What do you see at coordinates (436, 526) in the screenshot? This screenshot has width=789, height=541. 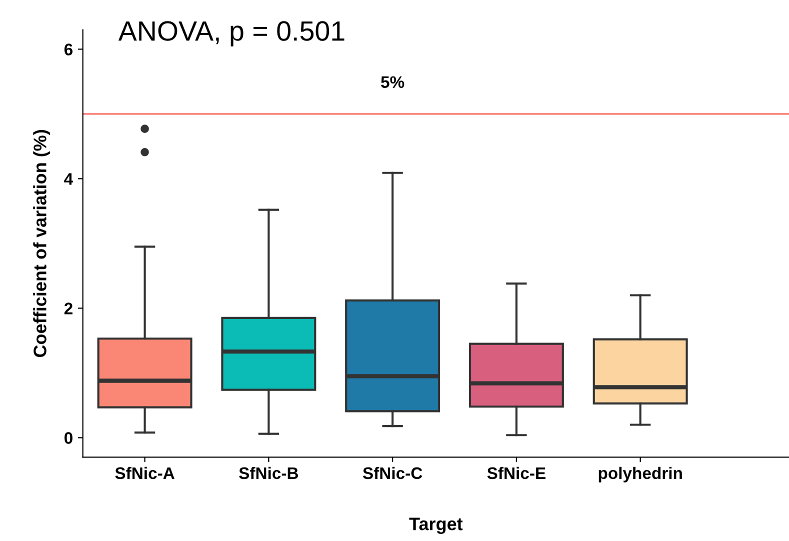 I see `x-axis-title: Target` at bounding box center [436, 526].